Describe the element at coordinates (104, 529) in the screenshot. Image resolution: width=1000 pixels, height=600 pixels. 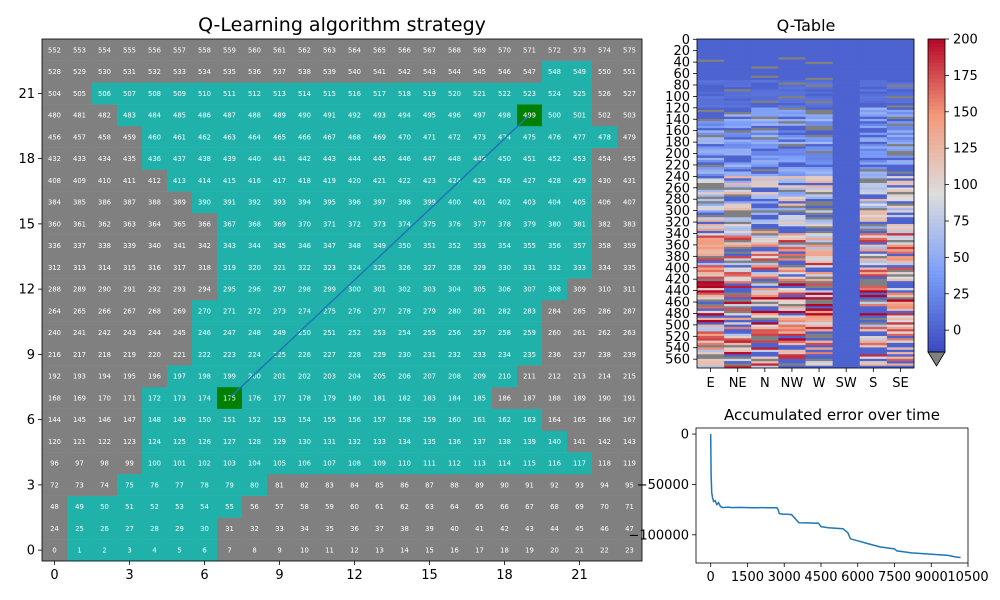
I see `grid-cell-label: 26` at that location.